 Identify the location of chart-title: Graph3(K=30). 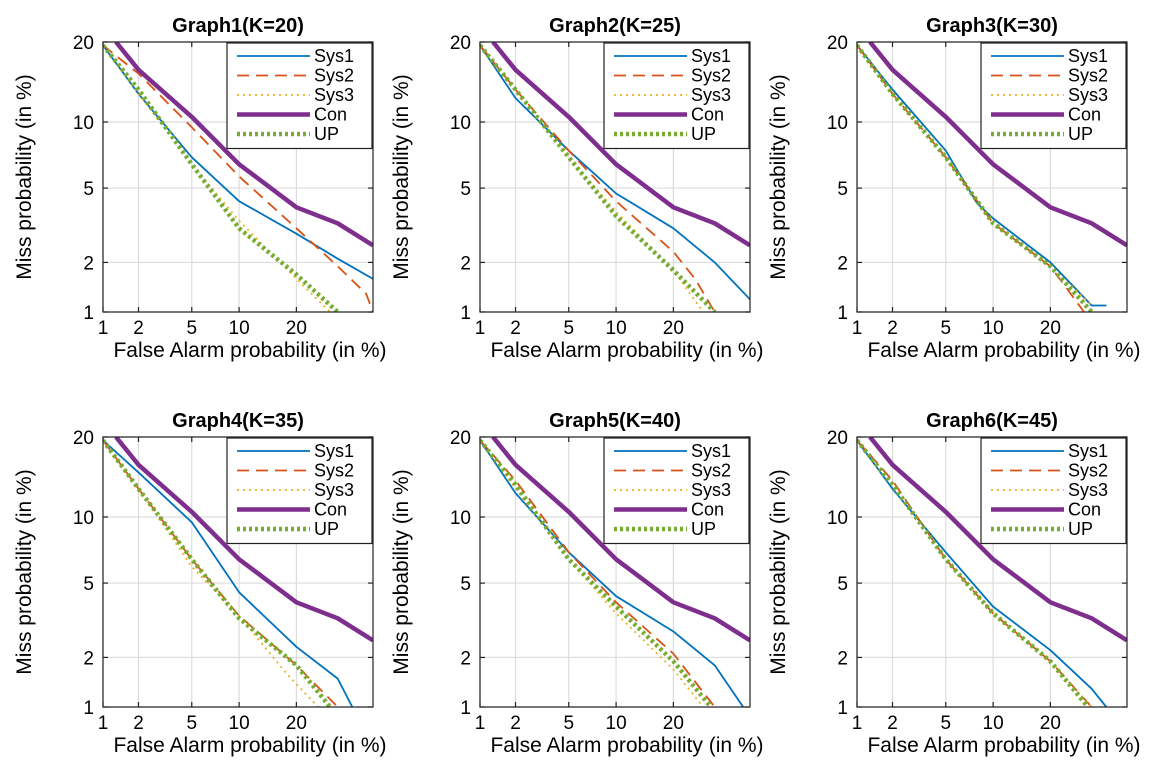
(992, 26).